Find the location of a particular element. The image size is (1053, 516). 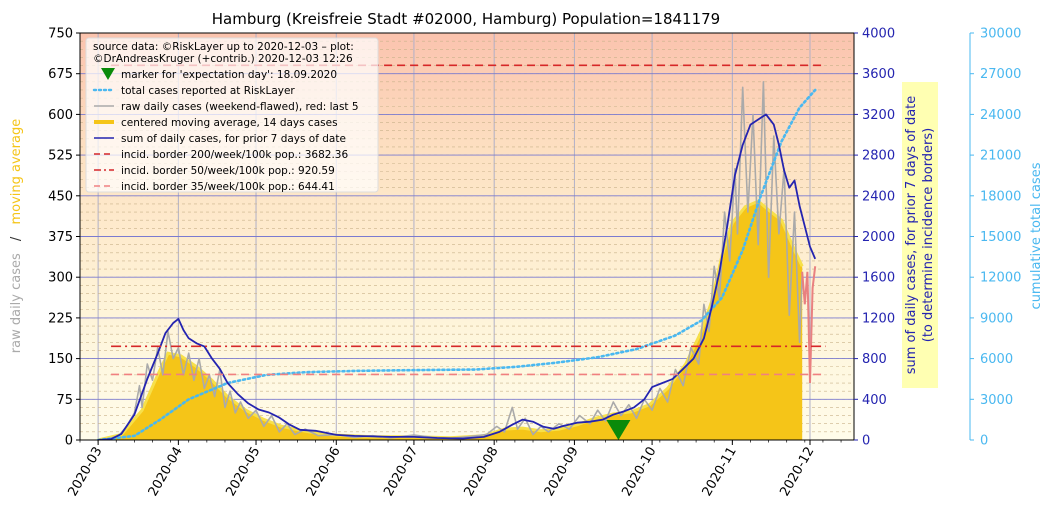

right-axis-tick-label: 2800 is located at coordinates (878, 156).